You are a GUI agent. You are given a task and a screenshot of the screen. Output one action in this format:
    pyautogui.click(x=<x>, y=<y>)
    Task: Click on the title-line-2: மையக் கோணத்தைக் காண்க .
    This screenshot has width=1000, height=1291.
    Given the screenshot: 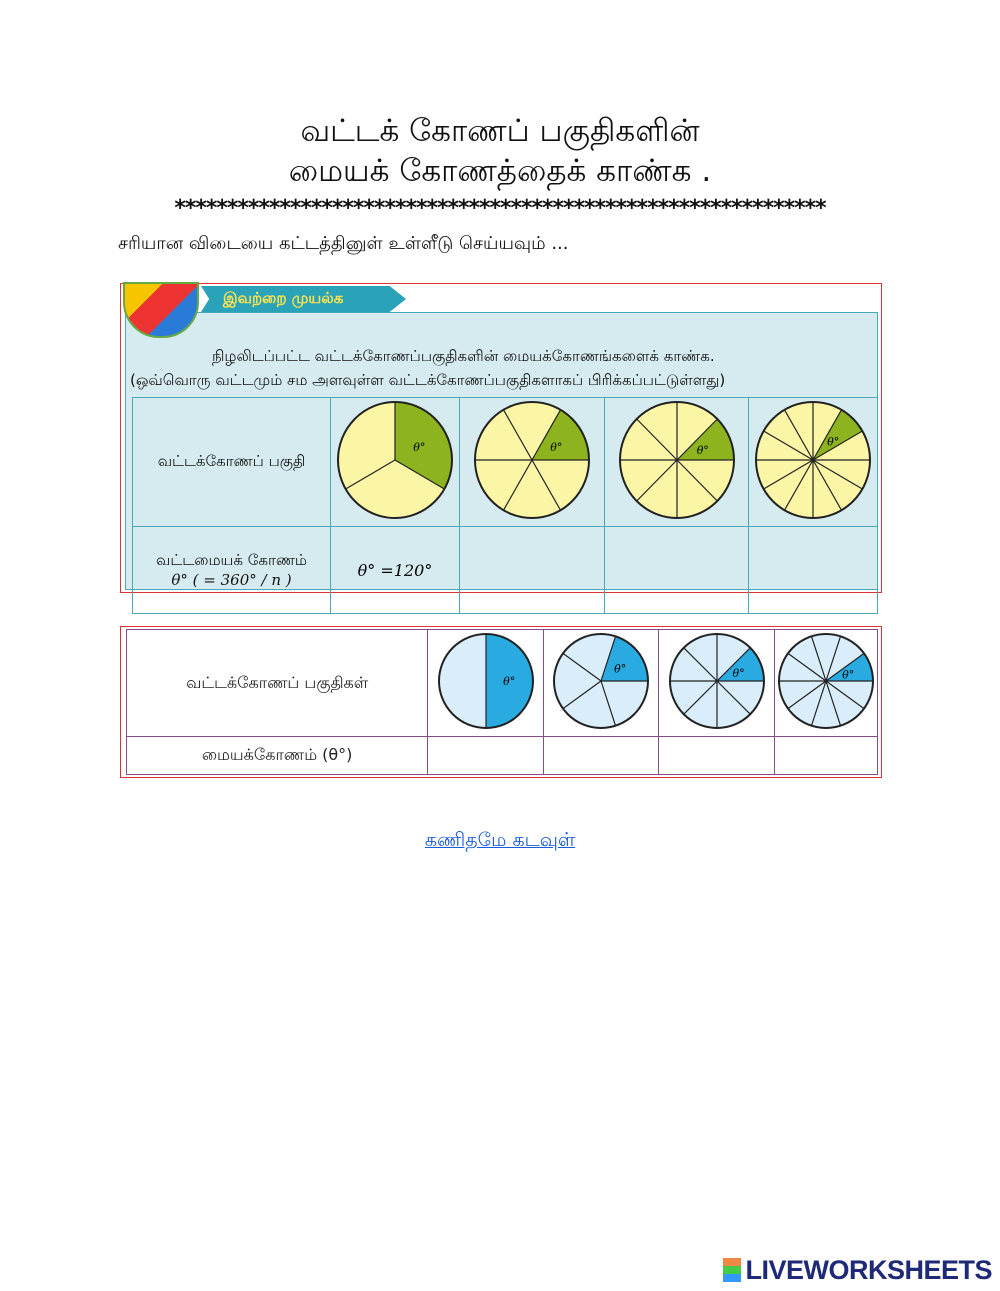 What is the action you would take?
    pyautogui.click(x=500, y=171)
    